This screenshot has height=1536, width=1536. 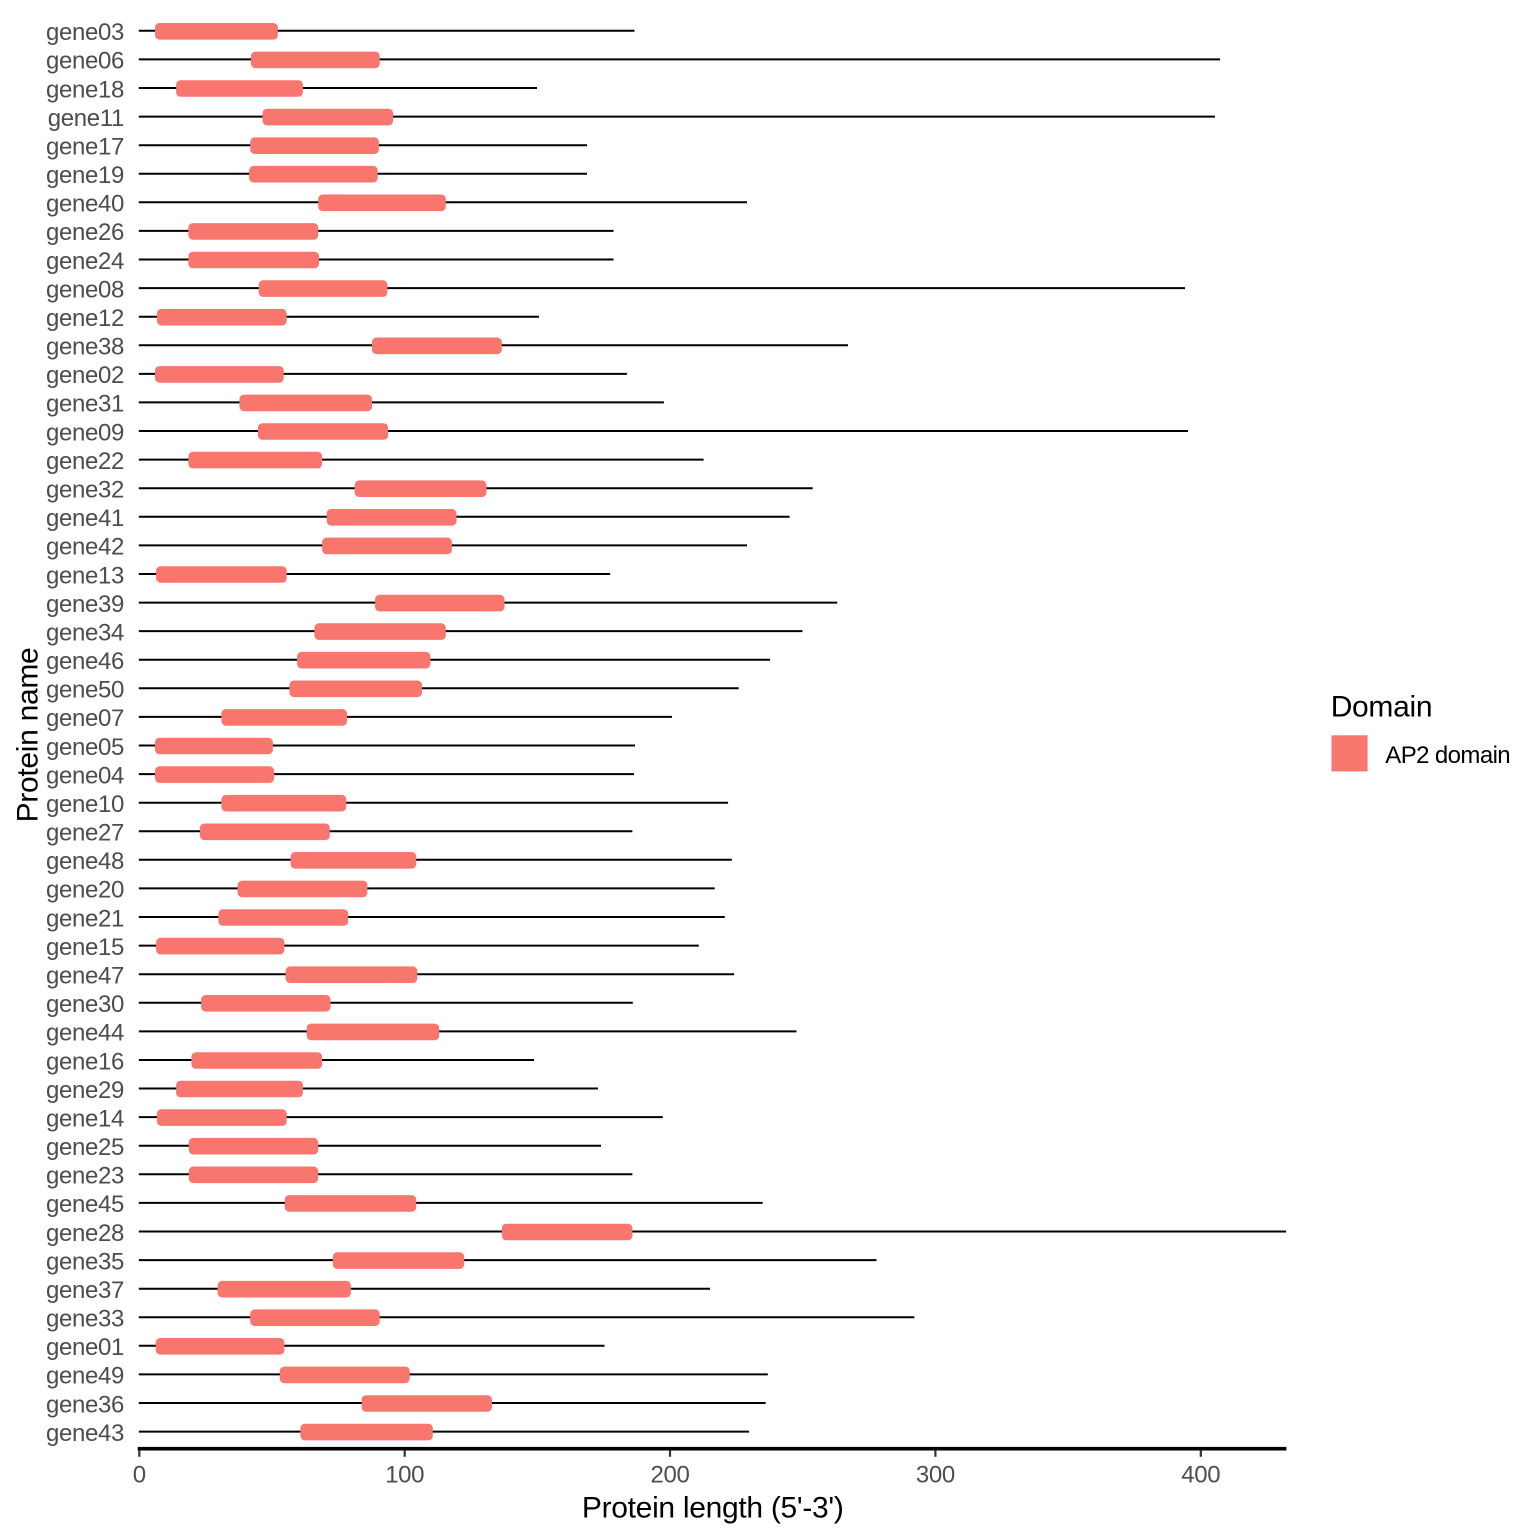 What do you see at coordinates (85, 318) in the screenshot?
I see `svg-text: gene12` at bounding box center [85, 318].